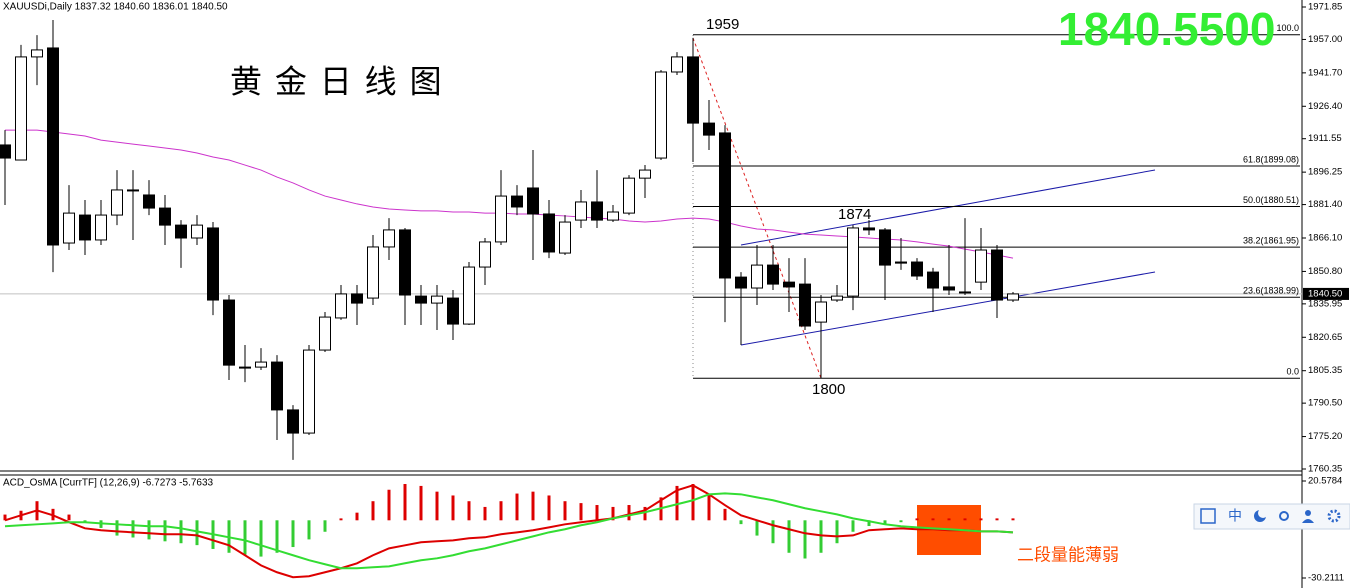  What do you see at coordinates (1325, 39) in the screenshot?
I see `y-tick-label: 1957.00` at bounding box center [1325, 39].